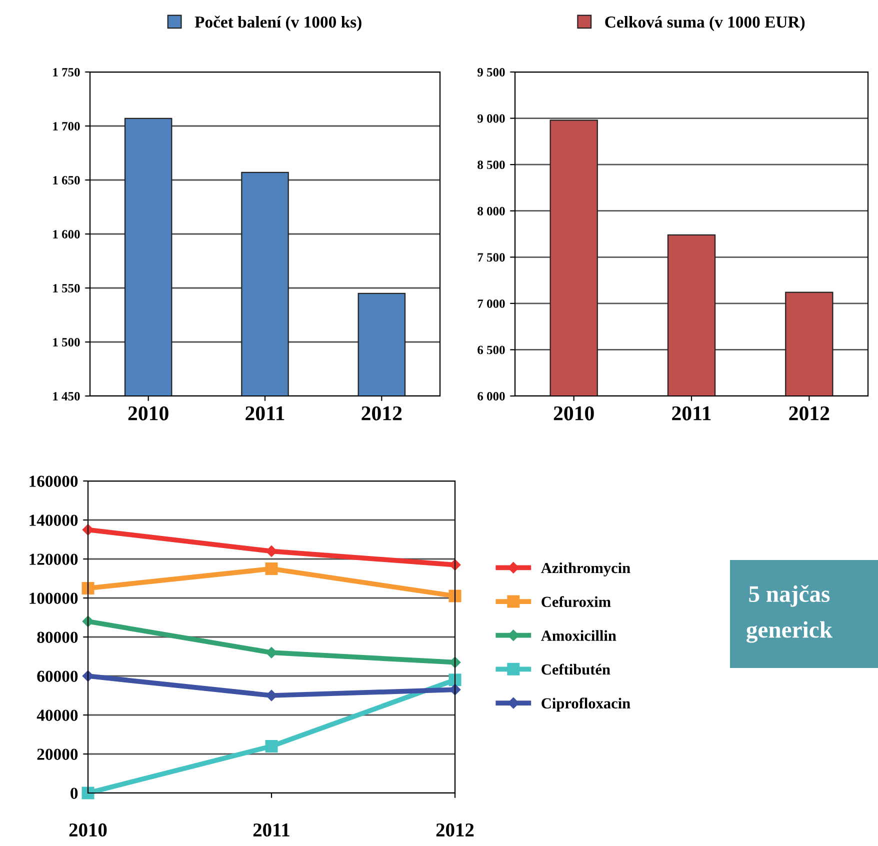  What do you see at coordinates (491, 396) in the screenshot?
I see `y-tick-label: 6 000` at bounding box center [491, 396].